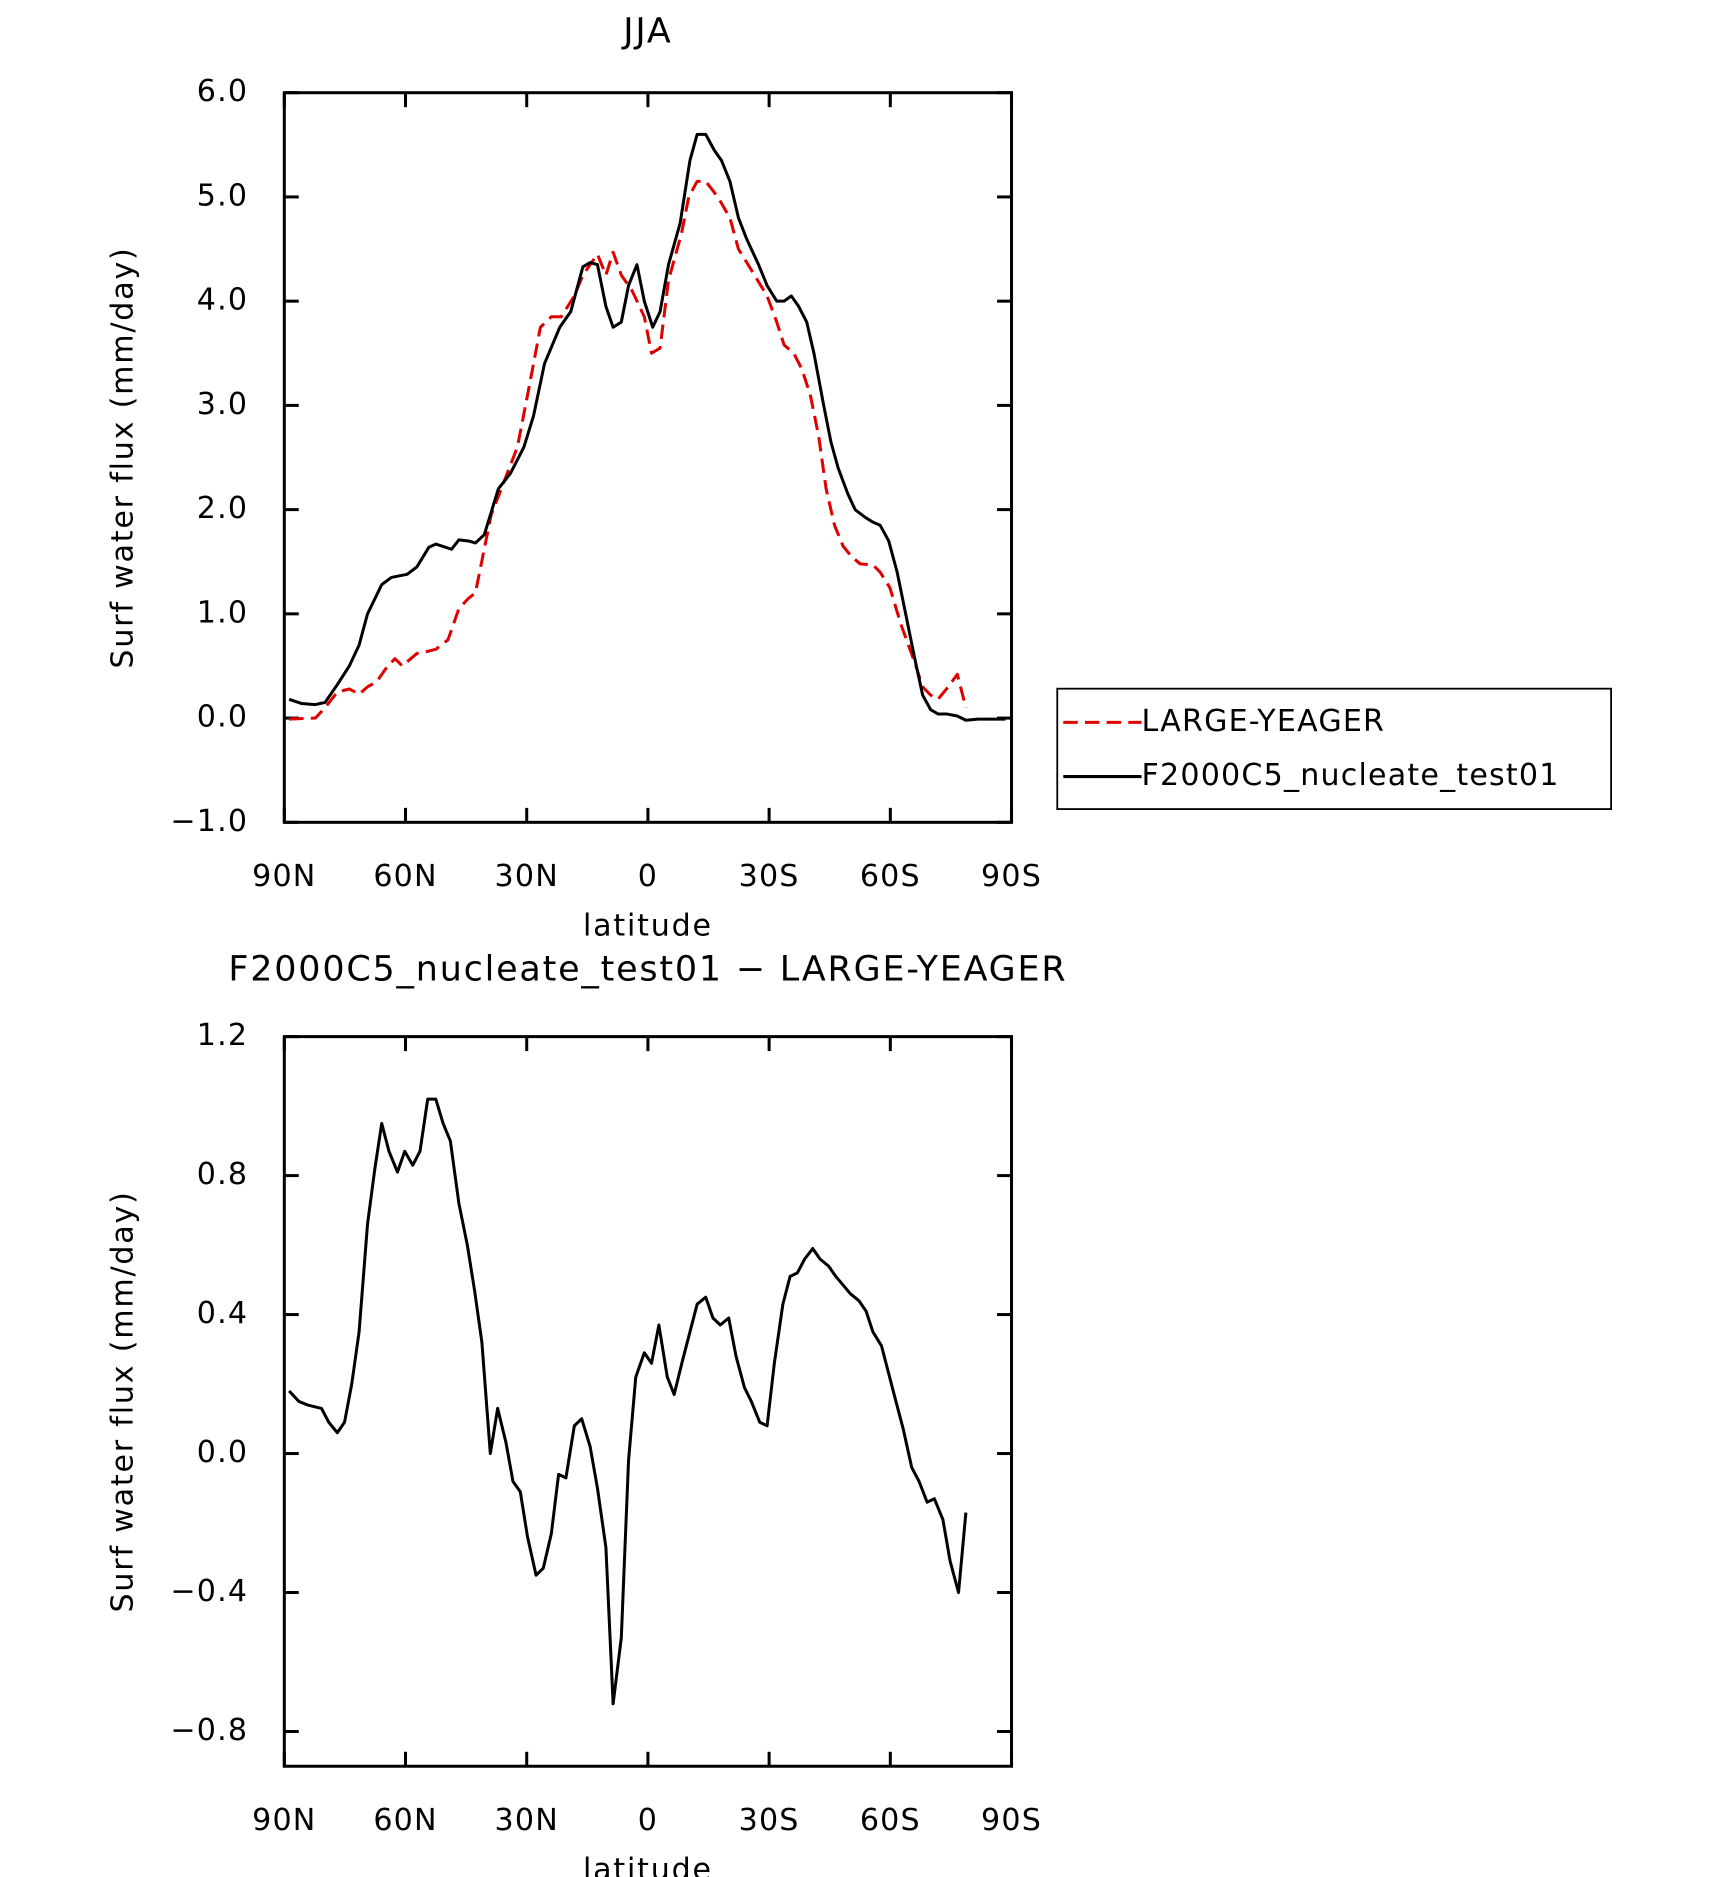  What do you see at coordinates (1351, 775) in the screenshot?
I see `legend-label: F2000C5_nucleate_test01` at bounding box center [1351, 775].